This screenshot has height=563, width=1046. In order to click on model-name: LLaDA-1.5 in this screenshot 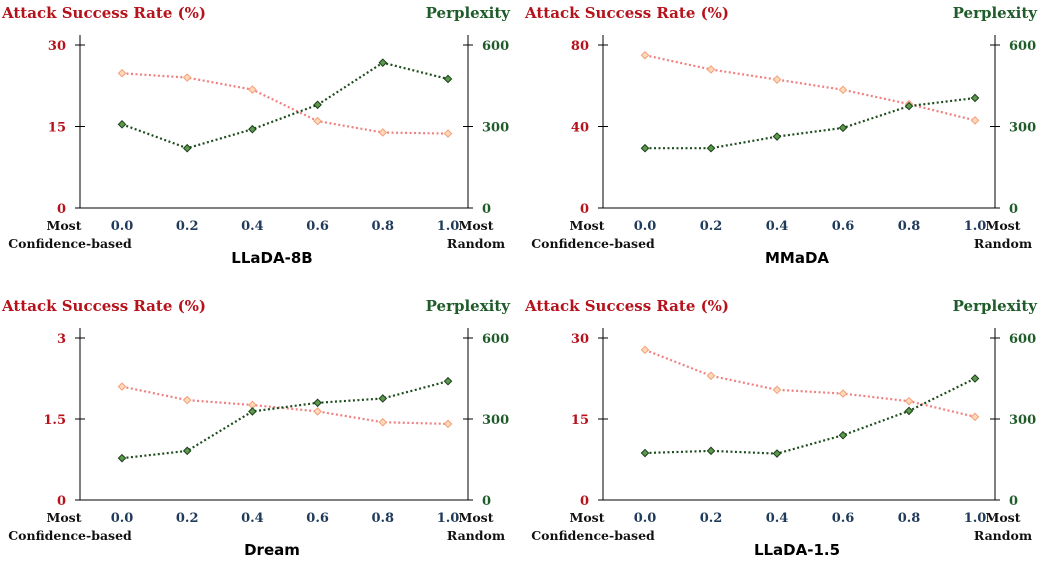, I will do `click(797, 550)`.